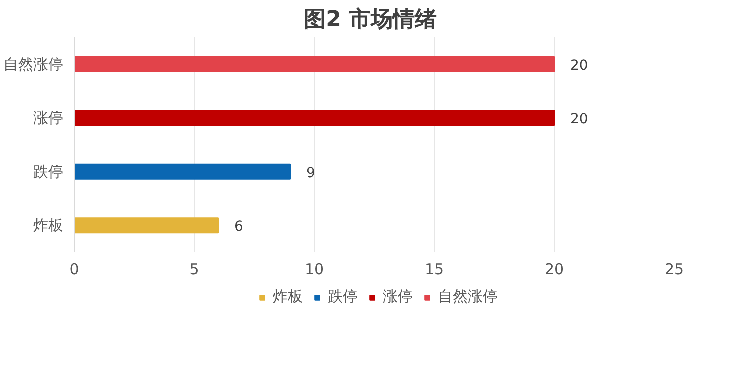  Describe the element at coordinates (239, 227) in the screenshot. I see `data-label: 6` at that location.